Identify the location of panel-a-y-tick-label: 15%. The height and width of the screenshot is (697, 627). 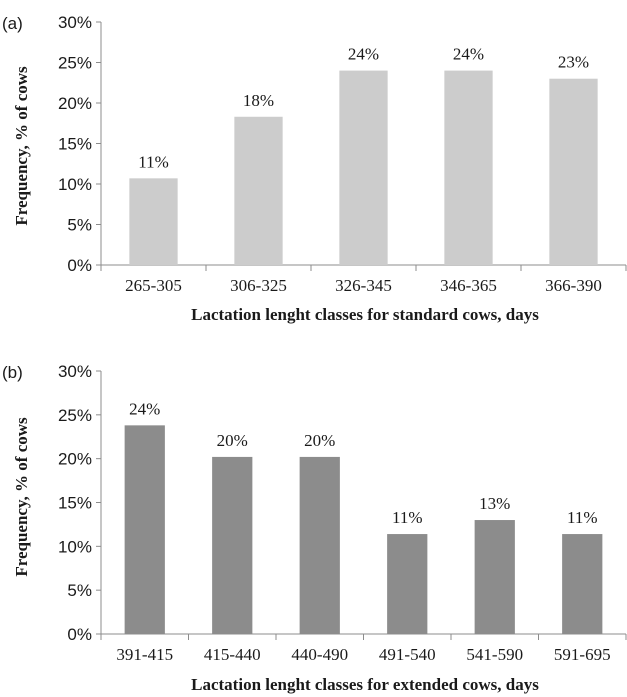
(75, 144).